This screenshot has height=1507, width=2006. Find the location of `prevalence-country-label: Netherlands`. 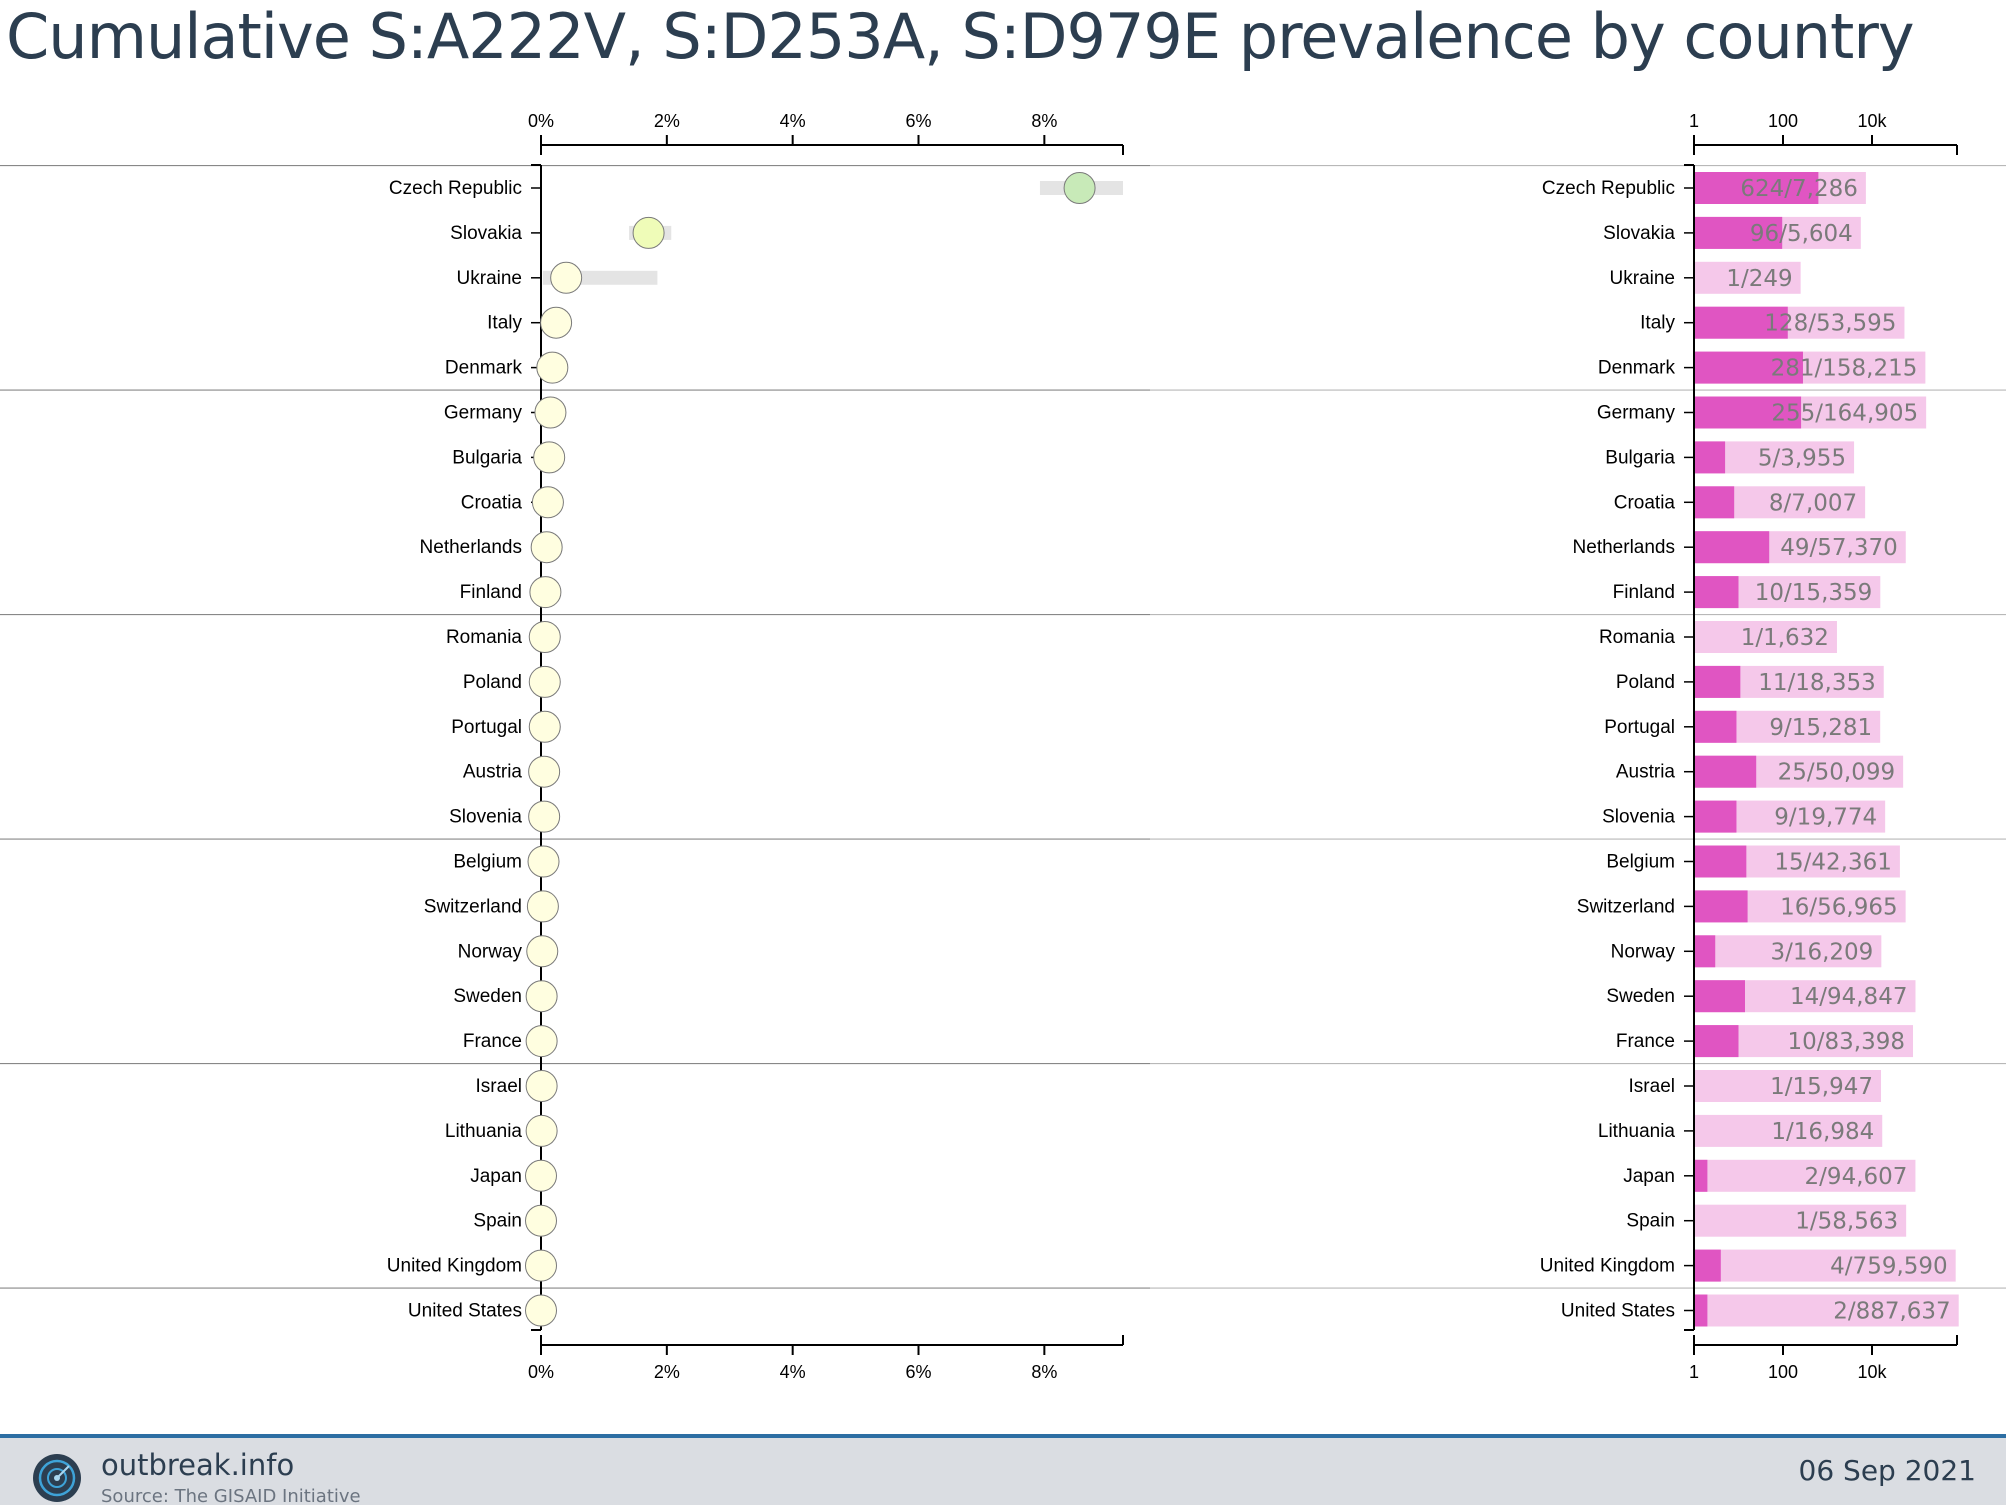

prevalence-country-label: Netherlands is located at coordinates (471, 547).